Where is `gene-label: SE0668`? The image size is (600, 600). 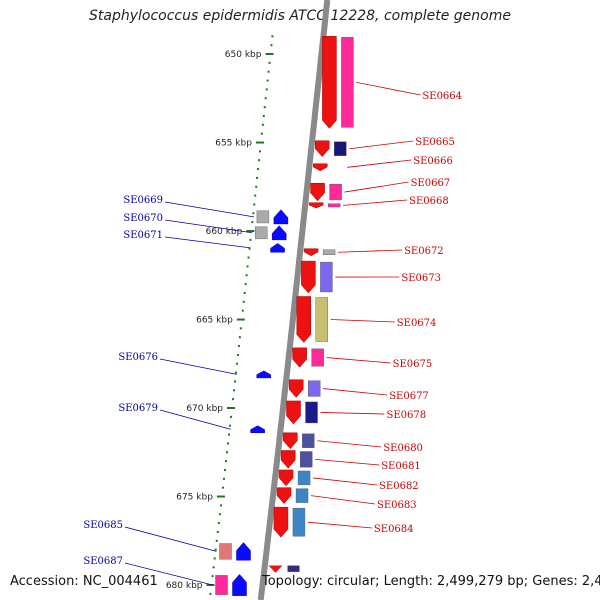
gene-label: SE0668 is located at coordinates (429, 201).